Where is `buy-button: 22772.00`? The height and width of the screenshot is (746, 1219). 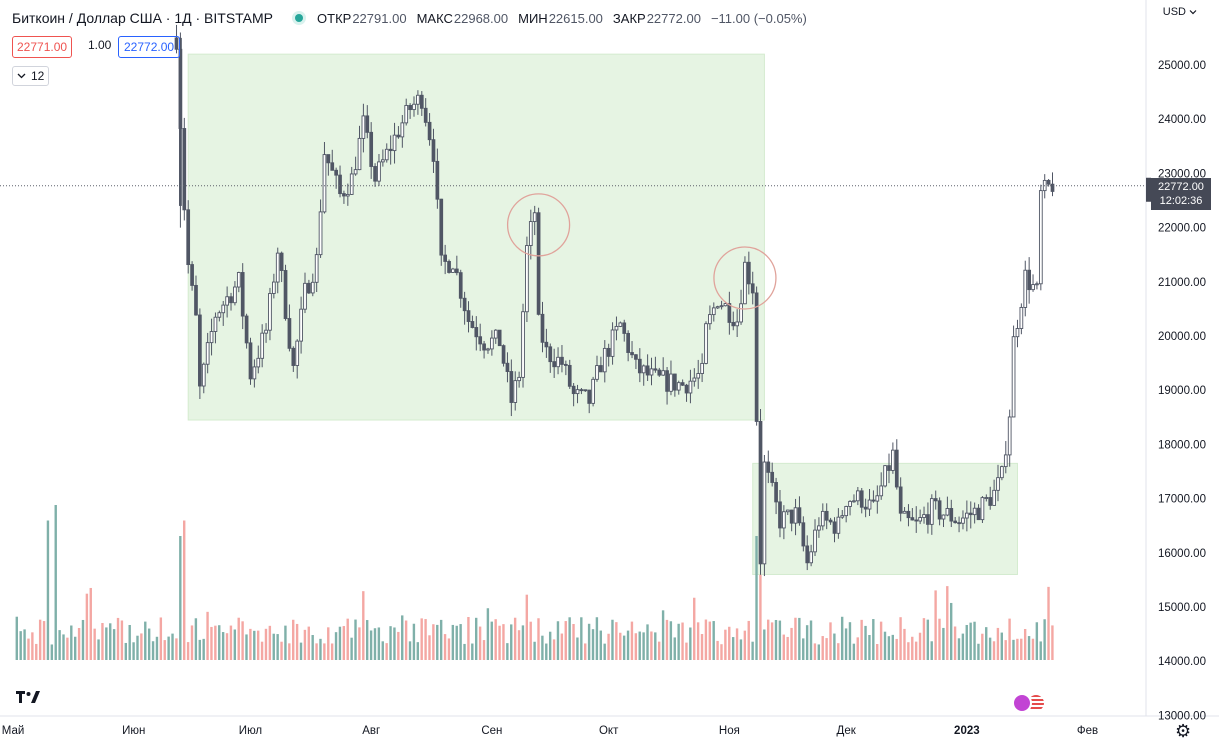
buy-button: 22772.00 is located at coordinates (149, 47).